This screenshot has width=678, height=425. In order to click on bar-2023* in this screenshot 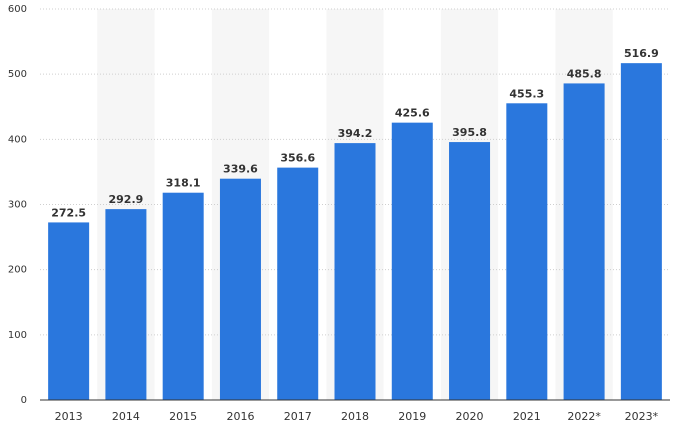, I will do `click(641, 231)`.